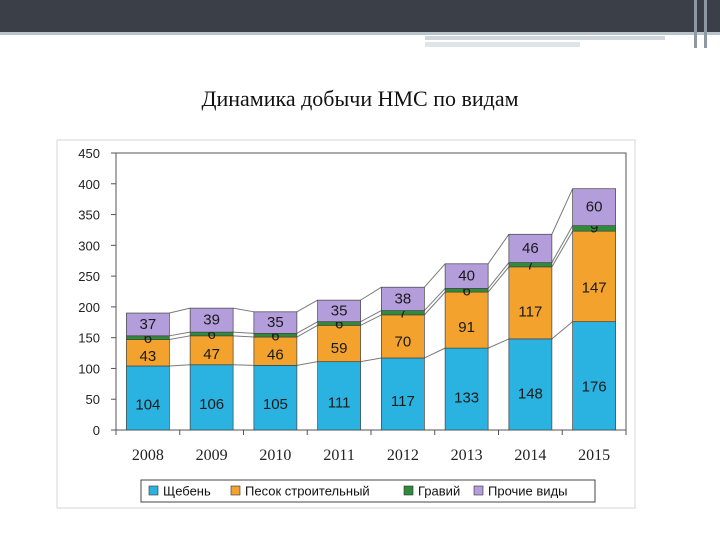 Image resolution: width=720 pixels, height=540 pixels. I want to click on data-label: 176, so click(594, 387).